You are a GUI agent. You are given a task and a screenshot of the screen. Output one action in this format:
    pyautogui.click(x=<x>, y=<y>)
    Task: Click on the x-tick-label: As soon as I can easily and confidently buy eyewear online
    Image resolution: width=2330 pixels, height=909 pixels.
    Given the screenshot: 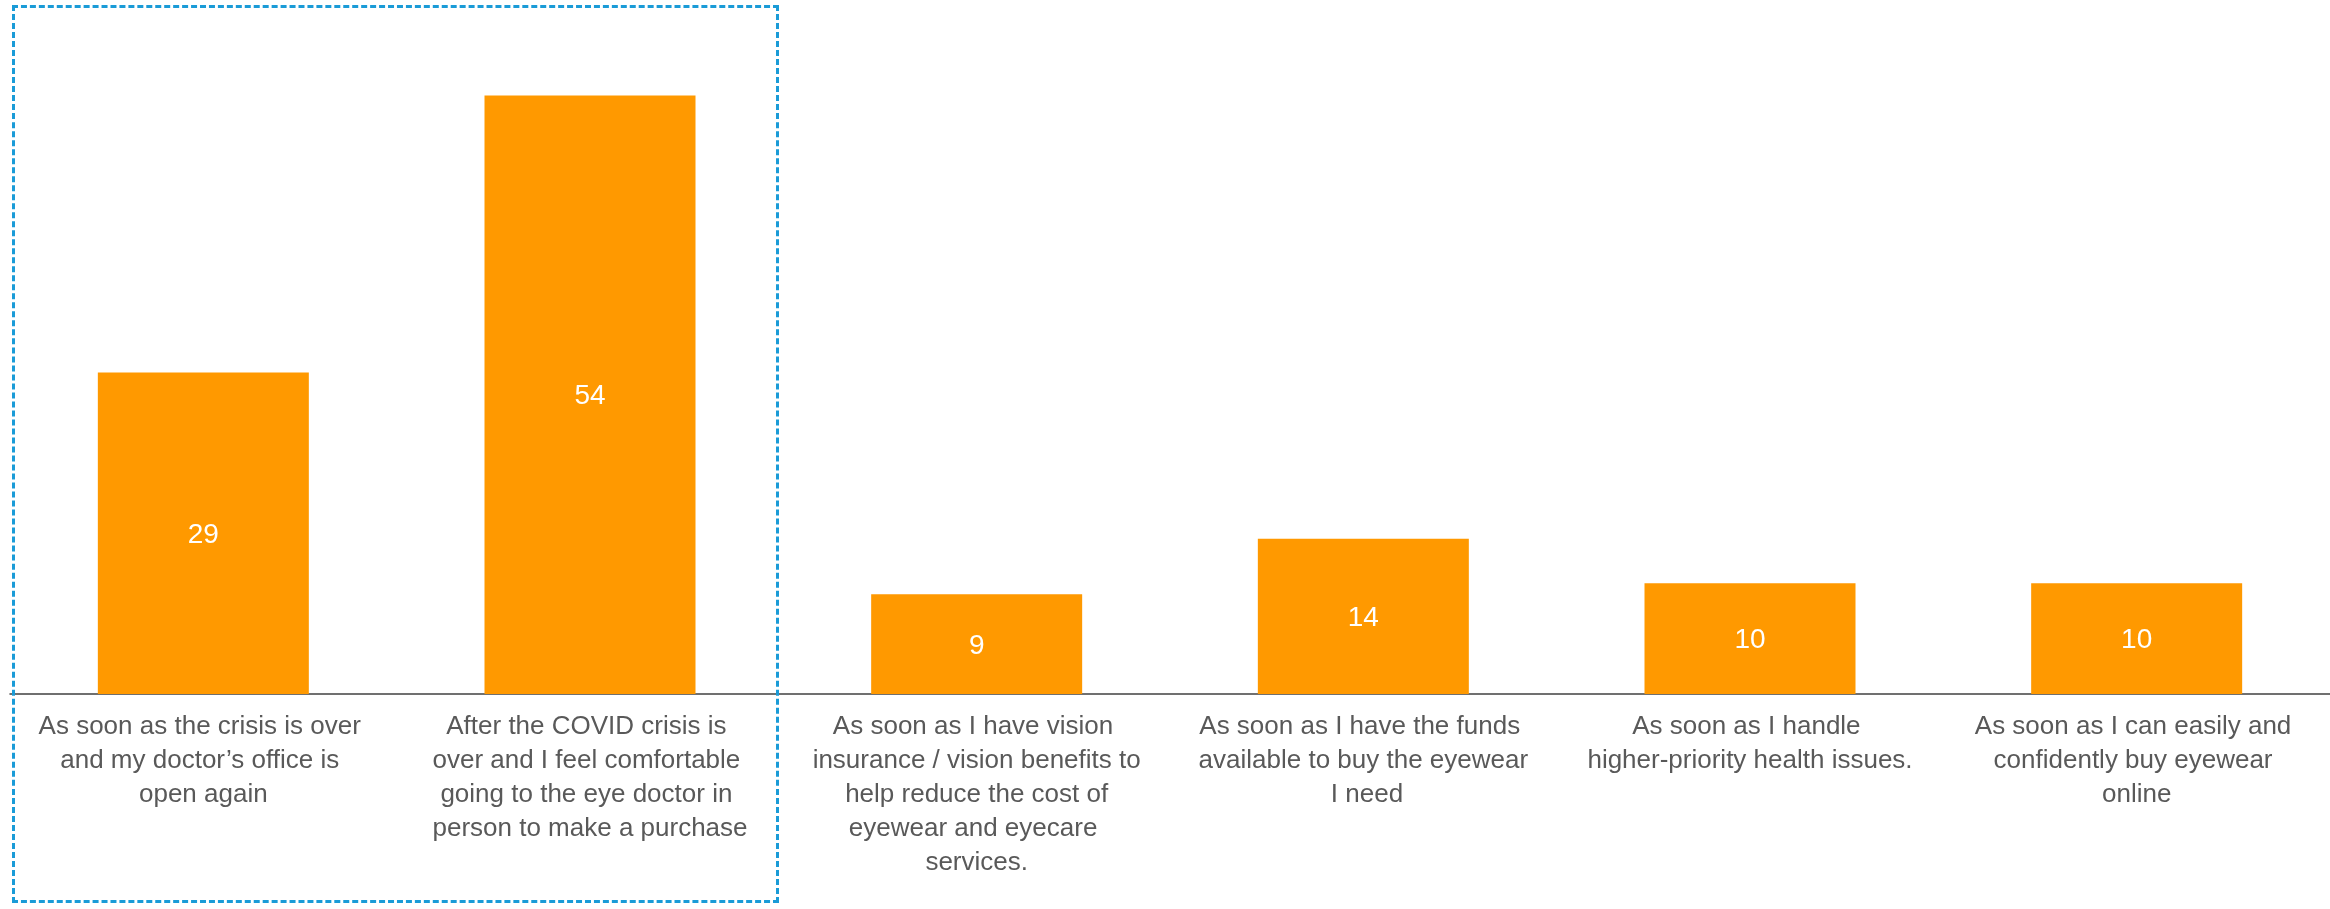 What is the action you would take?
    pyautogui.click(x=2136, y=759)
    